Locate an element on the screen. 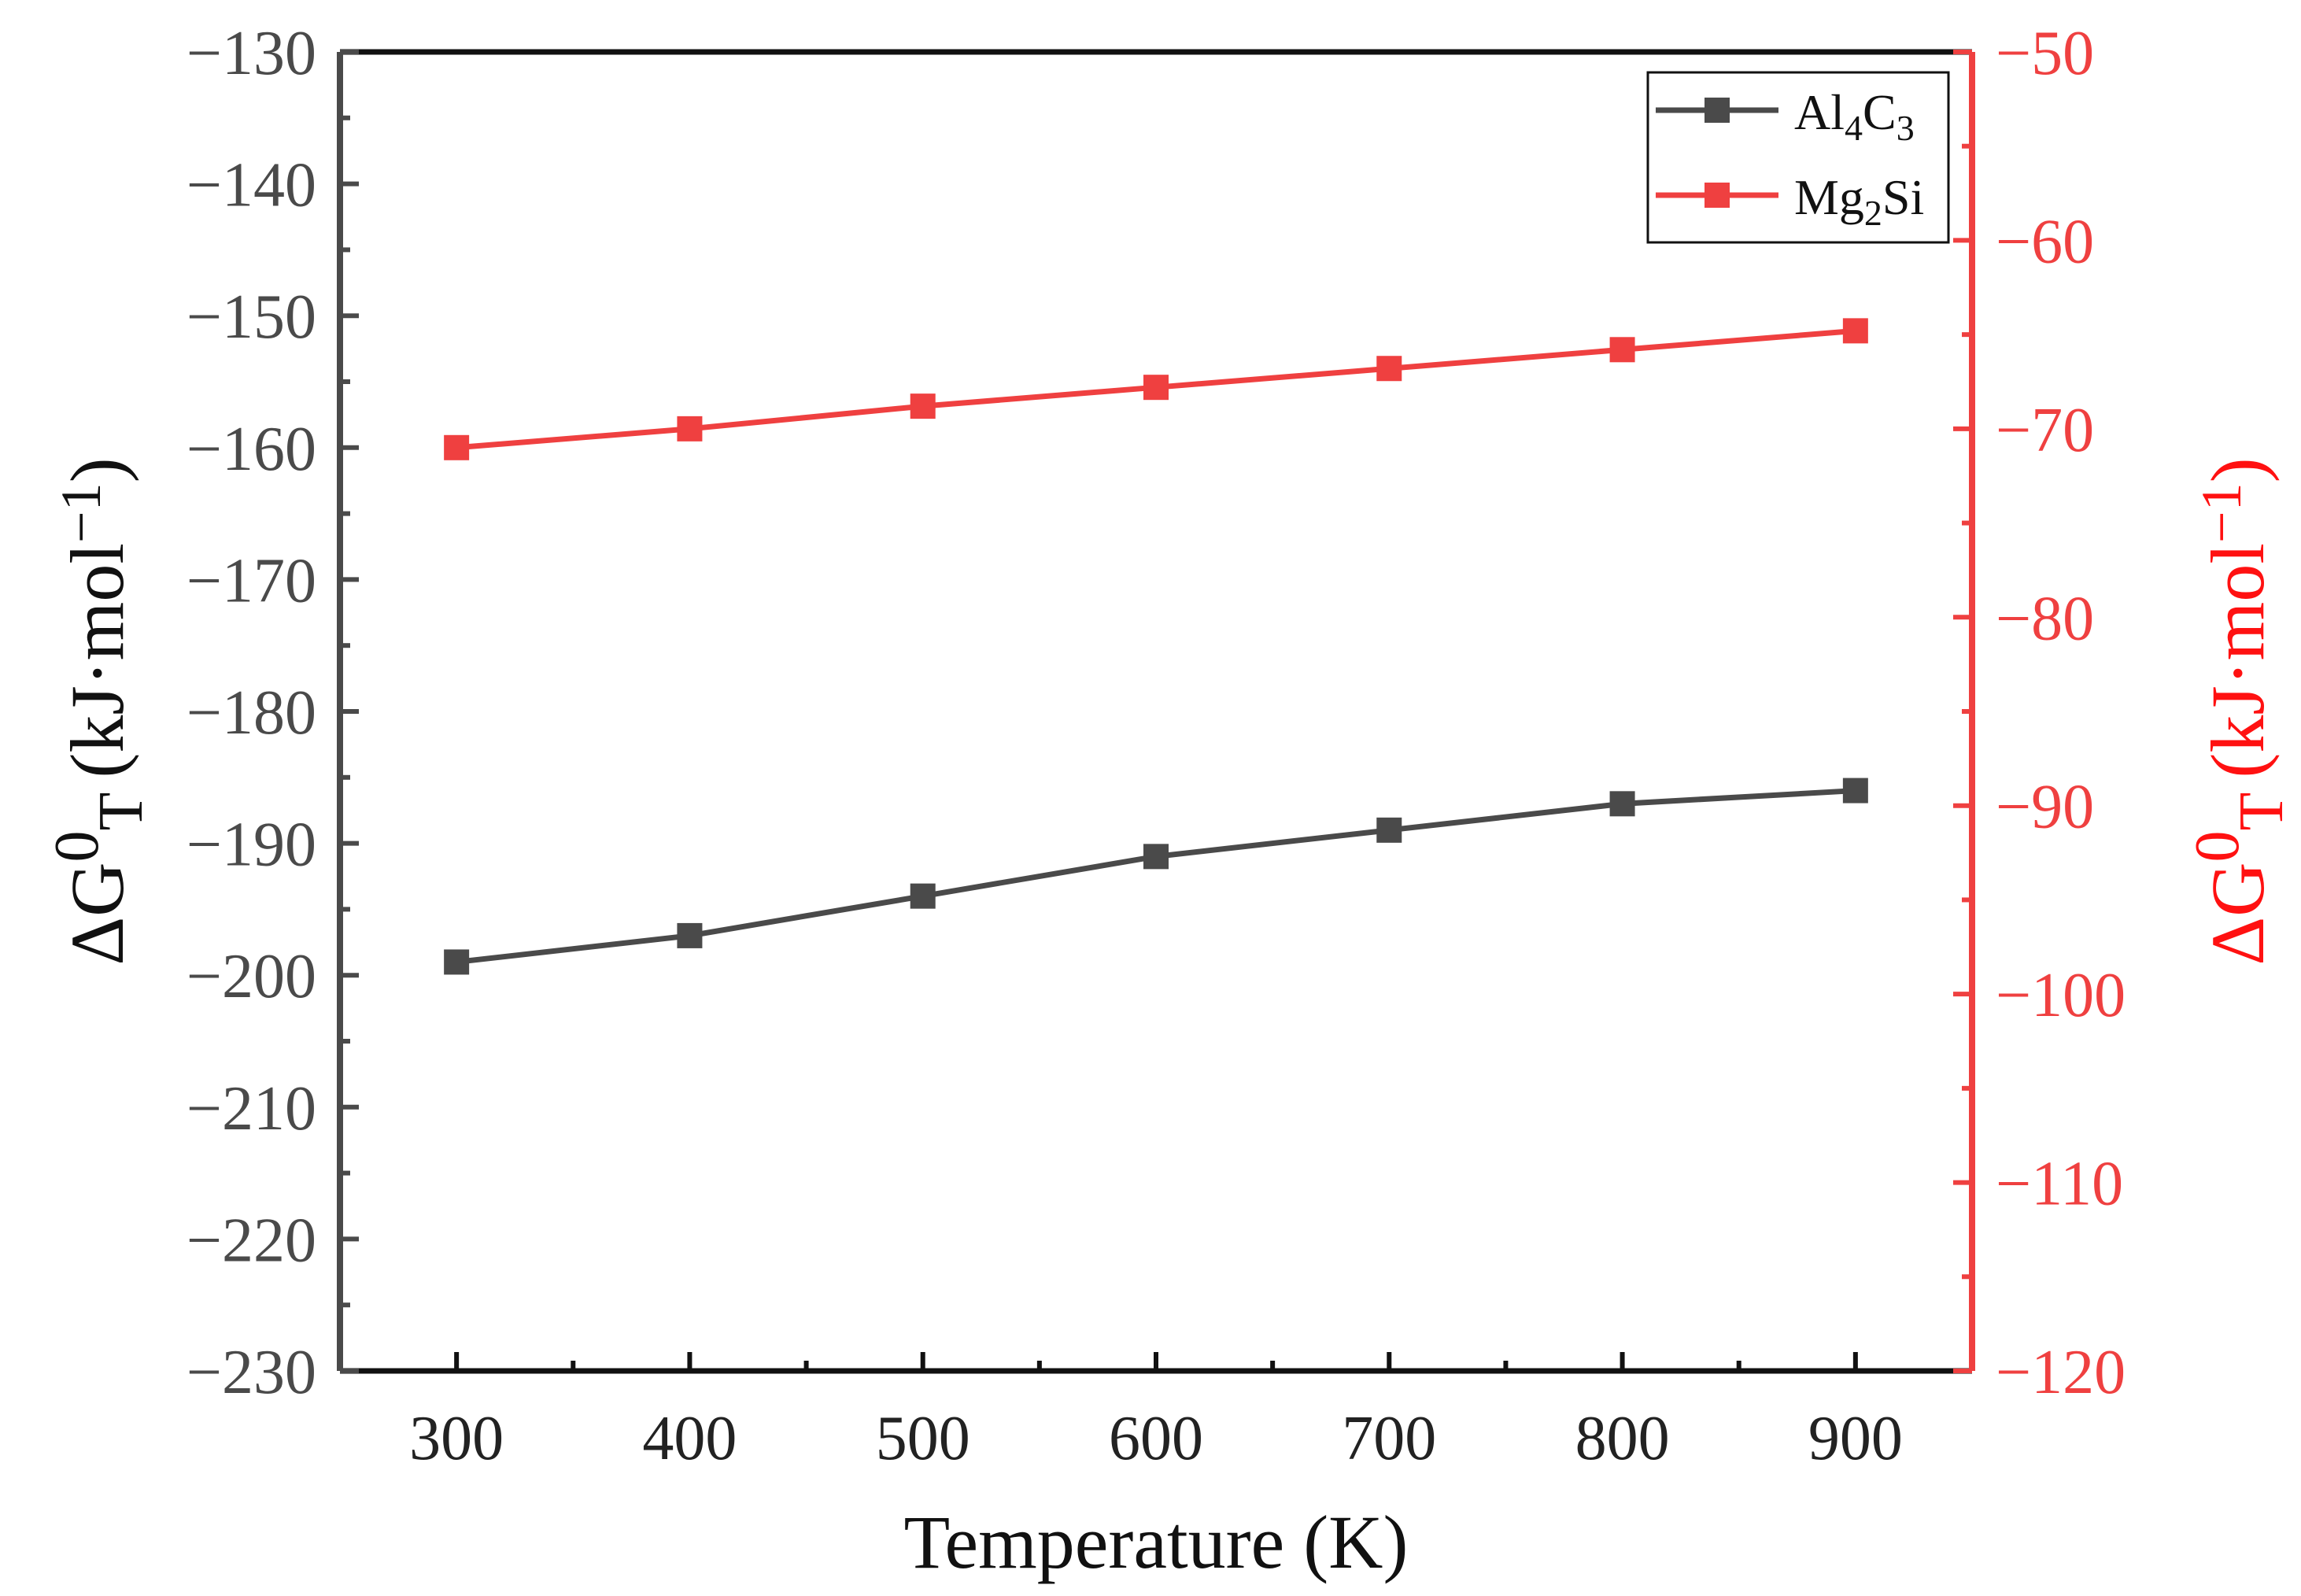 The image size is (2301, 1596). right-y-title-units-close: ) is located at coordinates (2238, 470).